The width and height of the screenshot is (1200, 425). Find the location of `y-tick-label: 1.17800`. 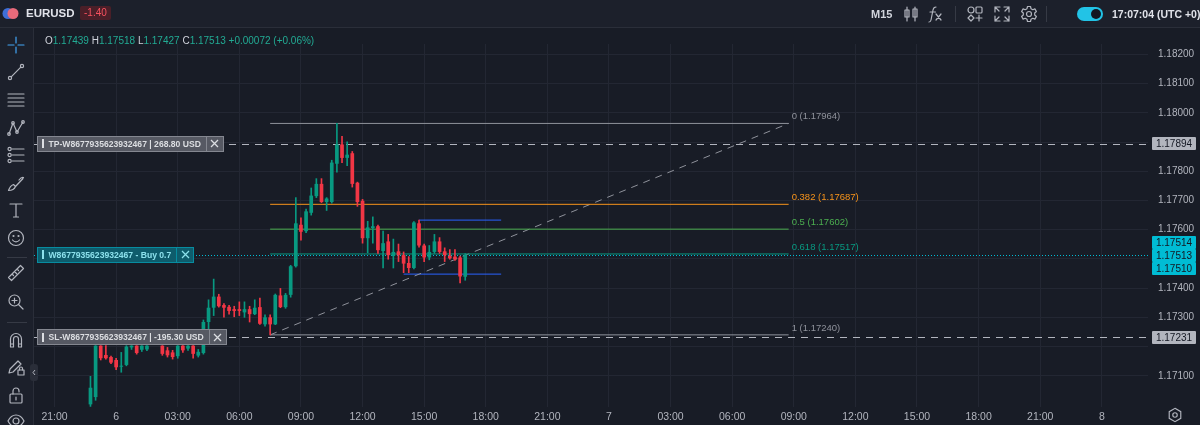

y-tick-label: 1.17800 is located at coordinates (1176, 171).